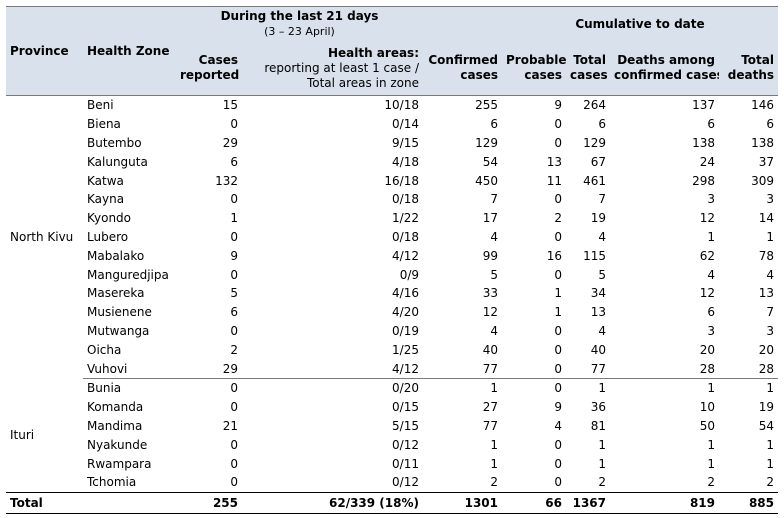 The image size is (784, 518). Describe the element at coordinates (490, 293) in the screenshot. I see `cell-confirmed: 33` at that location.